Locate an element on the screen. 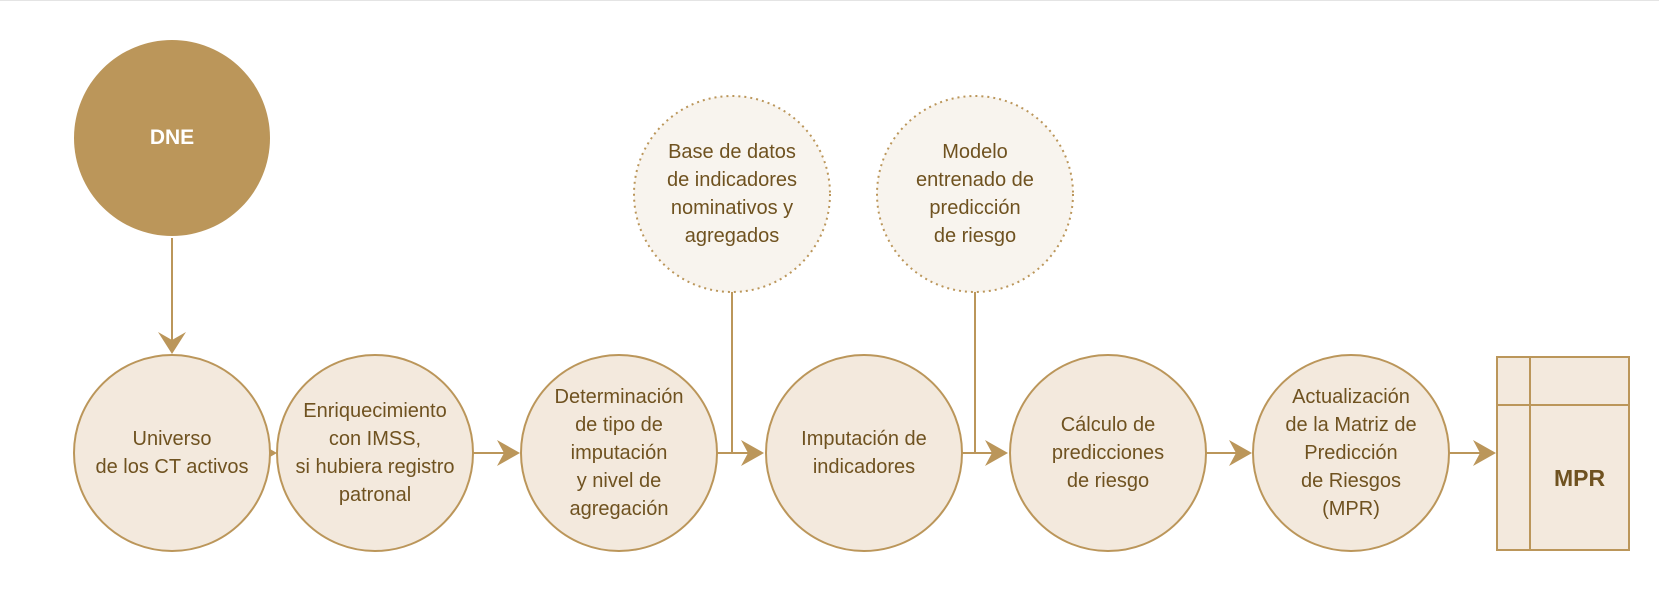 Image resolution: width=1659 pixels, height=602 pixels. node-modelo is located at coordinates (975, 194).